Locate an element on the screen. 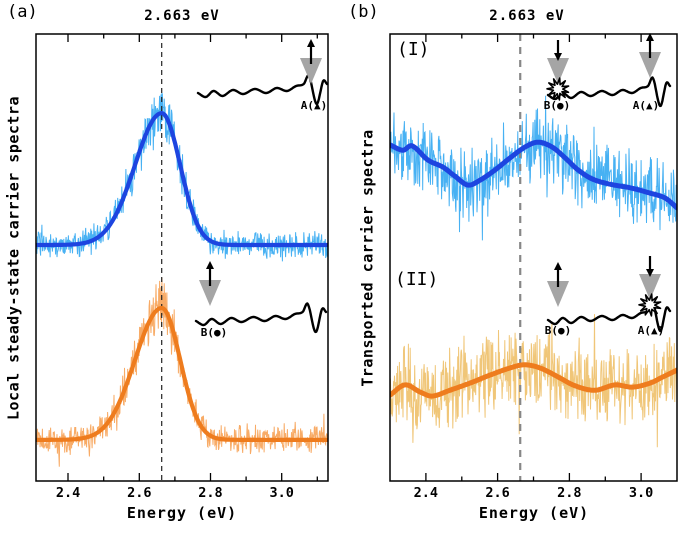 The height and width of the screenshot is (534, 685). series-II_raw is located at coordinates (533, 381).